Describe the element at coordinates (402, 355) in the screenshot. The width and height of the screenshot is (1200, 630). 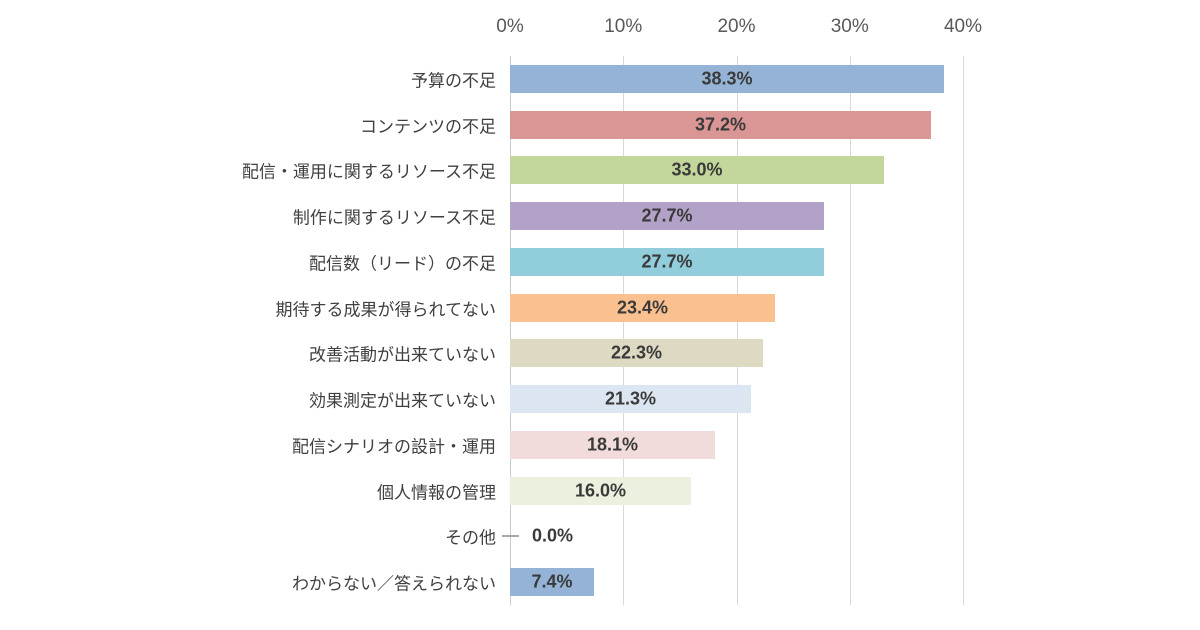
I see `category-label: 改善活動が出来ていない` at that location.